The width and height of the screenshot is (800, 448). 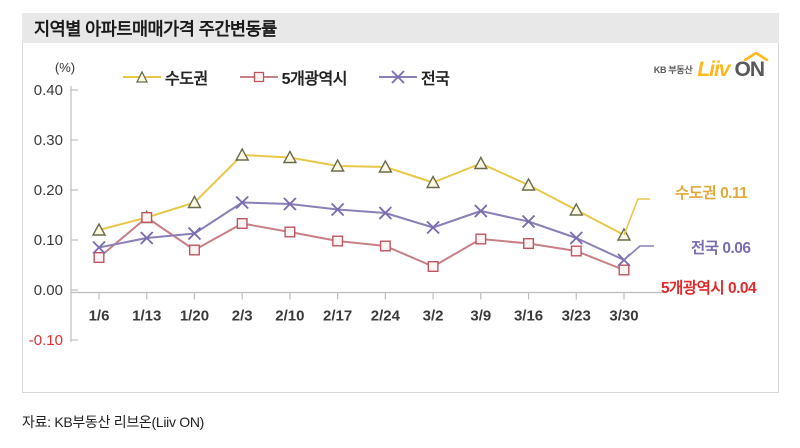 What do you see at coordinates (400, 28) in the screenshot?
I see `chart-title-band: 지역별 아파트매매가격 주간변동률` at bounding box center [400, 28].